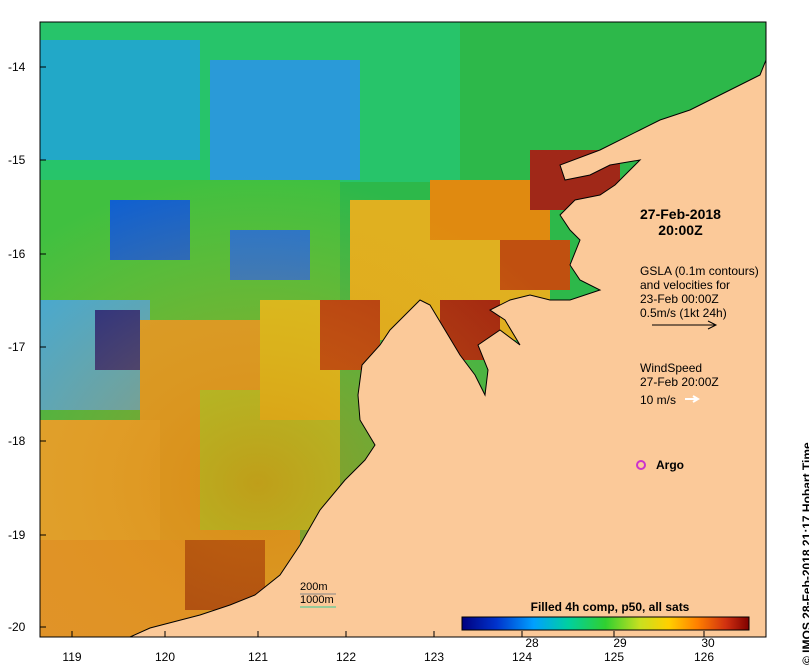 This screenshot has width=809, height=672. Describe the element at coordinates (671, 368) in the screenshot. I see `wind-line: WindSpeed` at that location.